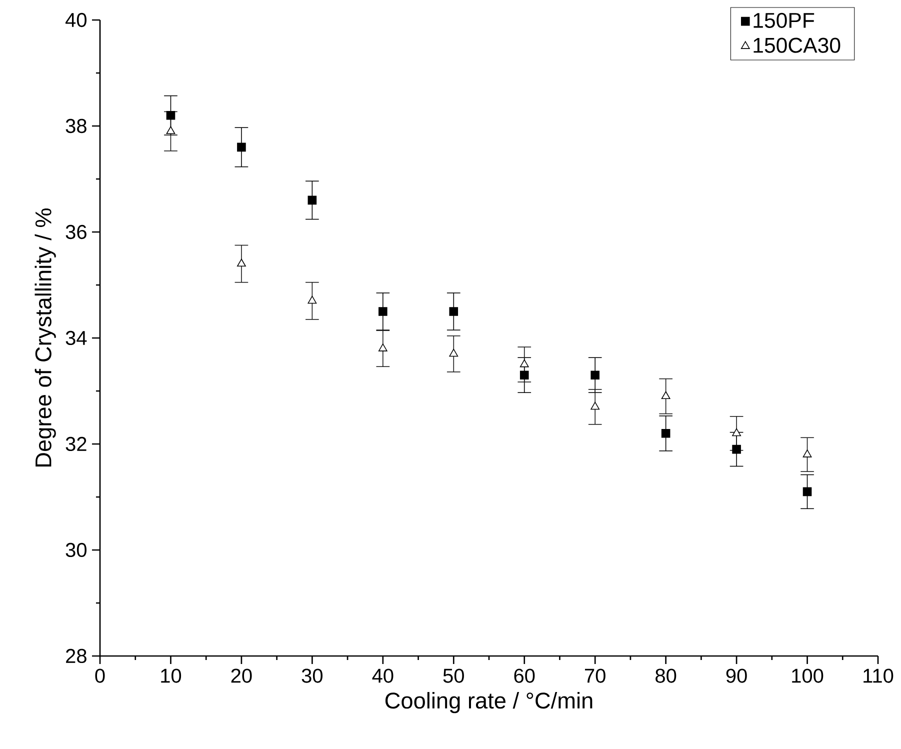  I want to click on x-tick-label: 110, so click(879, 675).